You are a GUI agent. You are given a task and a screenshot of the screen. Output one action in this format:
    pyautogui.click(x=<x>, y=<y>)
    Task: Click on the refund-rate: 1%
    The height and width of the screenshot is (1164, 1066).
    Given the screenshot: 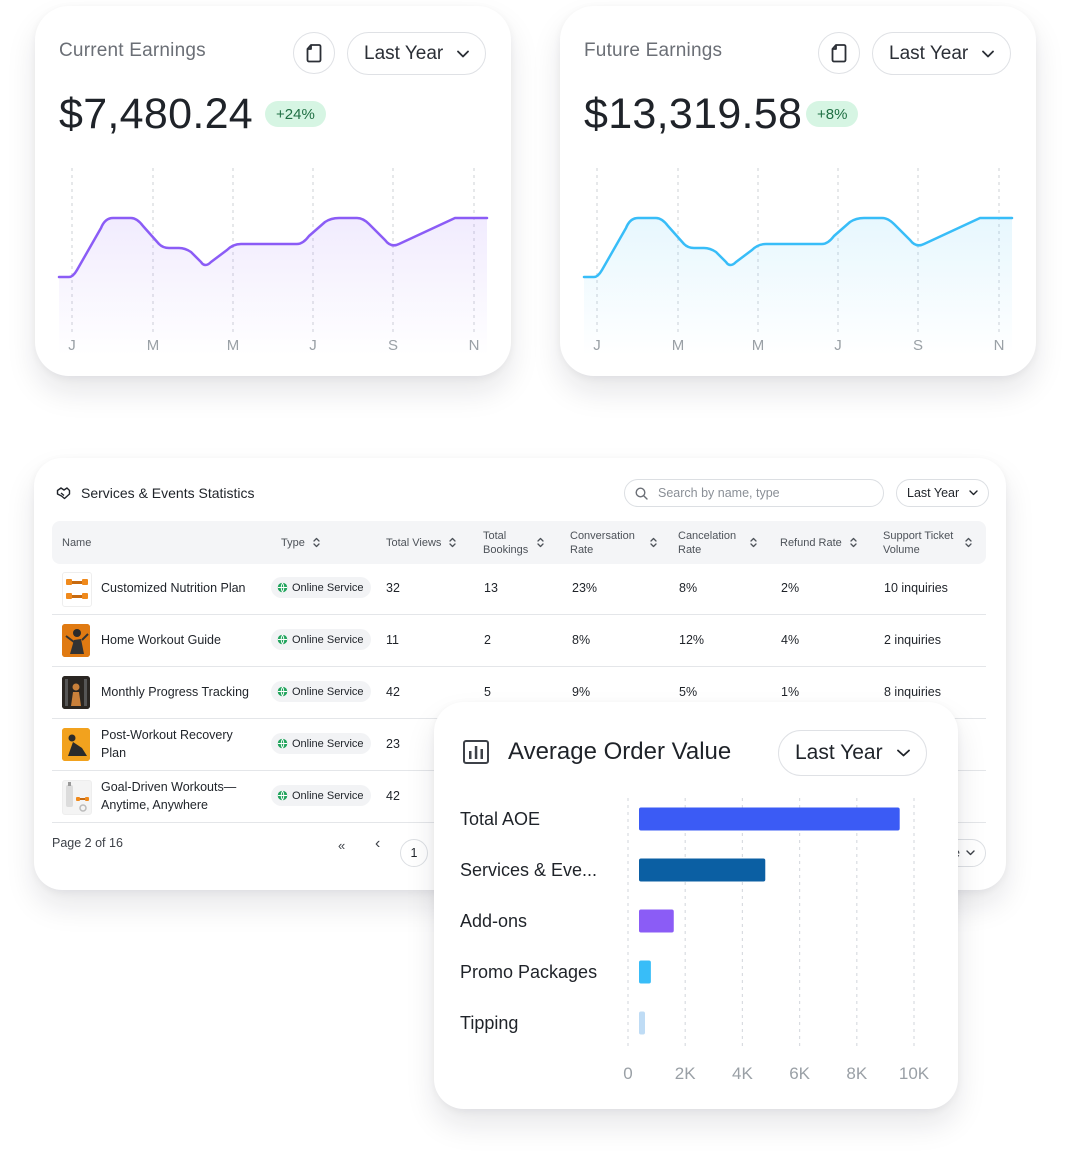 What is the action you would take?
    pyautogui.click(x=790, y=692)
    